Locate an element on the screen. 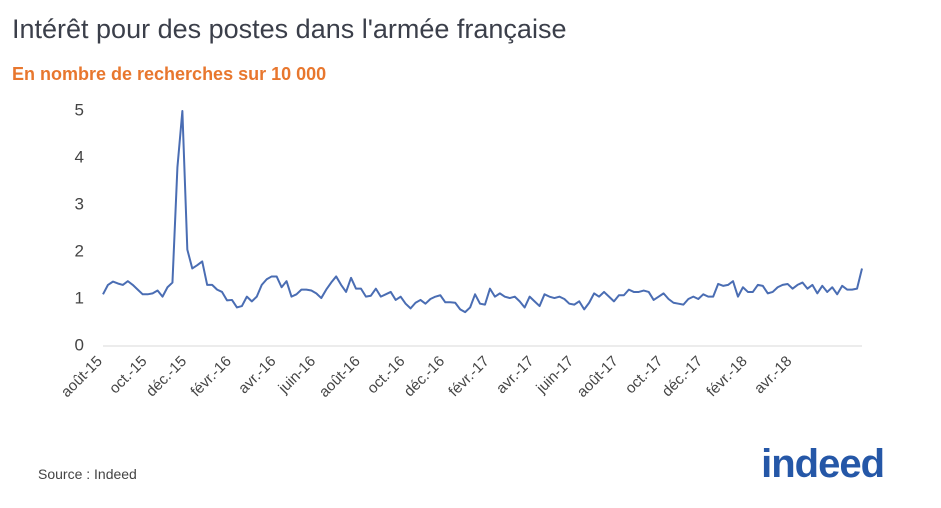 This screenshot has height=508, width=941. x-tick-label: déc.-16 is located at coordinates (424, 376).